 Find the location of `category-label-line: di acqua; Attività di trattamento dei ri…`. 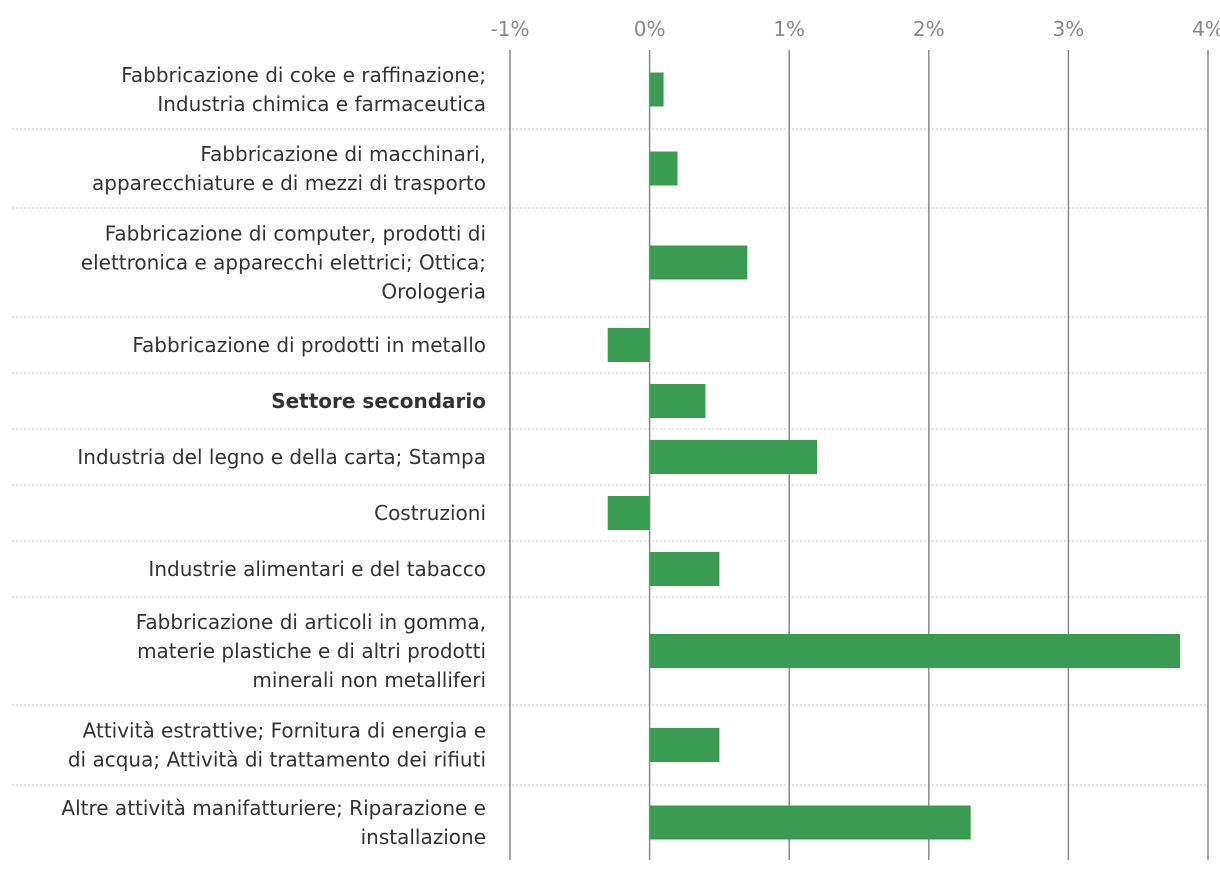

category-label-line: di acqua; Attività di trattamento dei ri… is located at coordinates (277, 760).